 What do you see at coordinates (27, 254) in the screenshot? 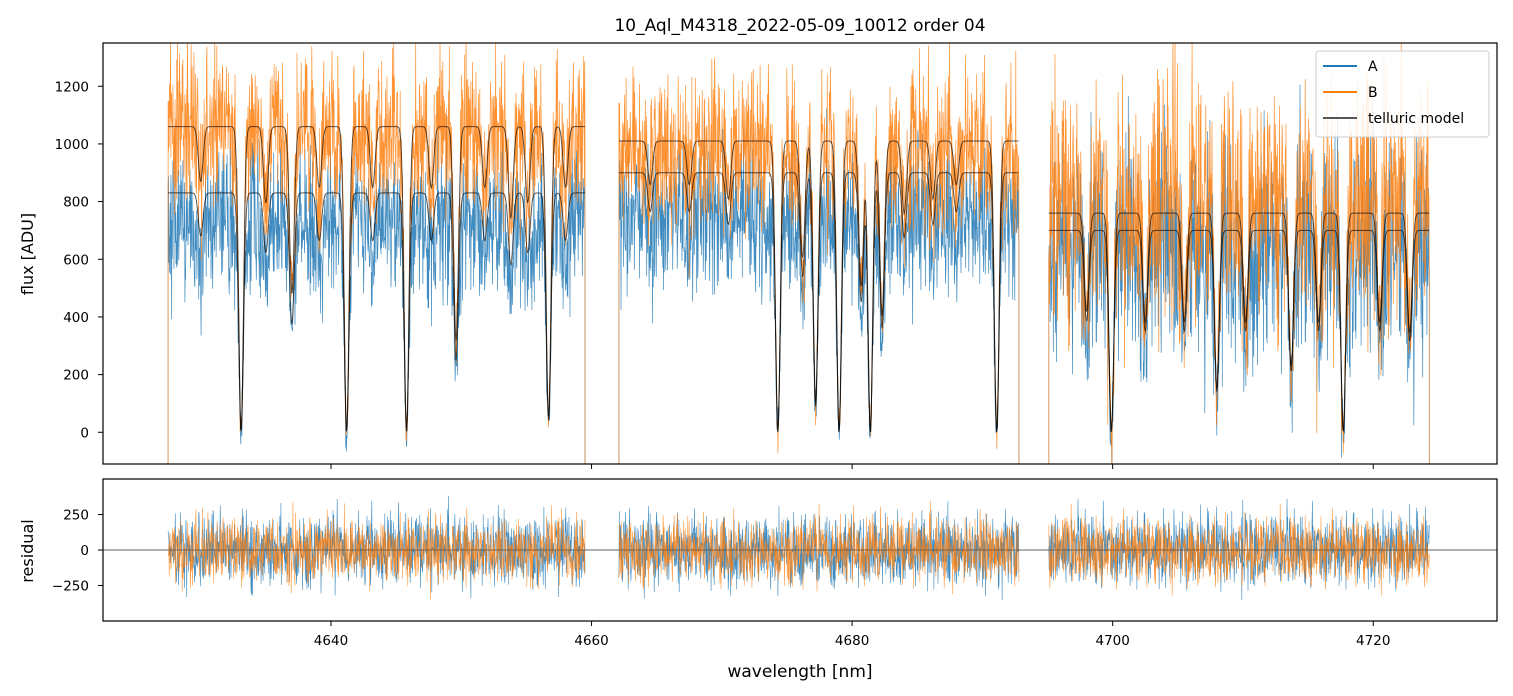
I see `flux-y-axis-label: flux [ADU]` at bounding box center [27, 254].